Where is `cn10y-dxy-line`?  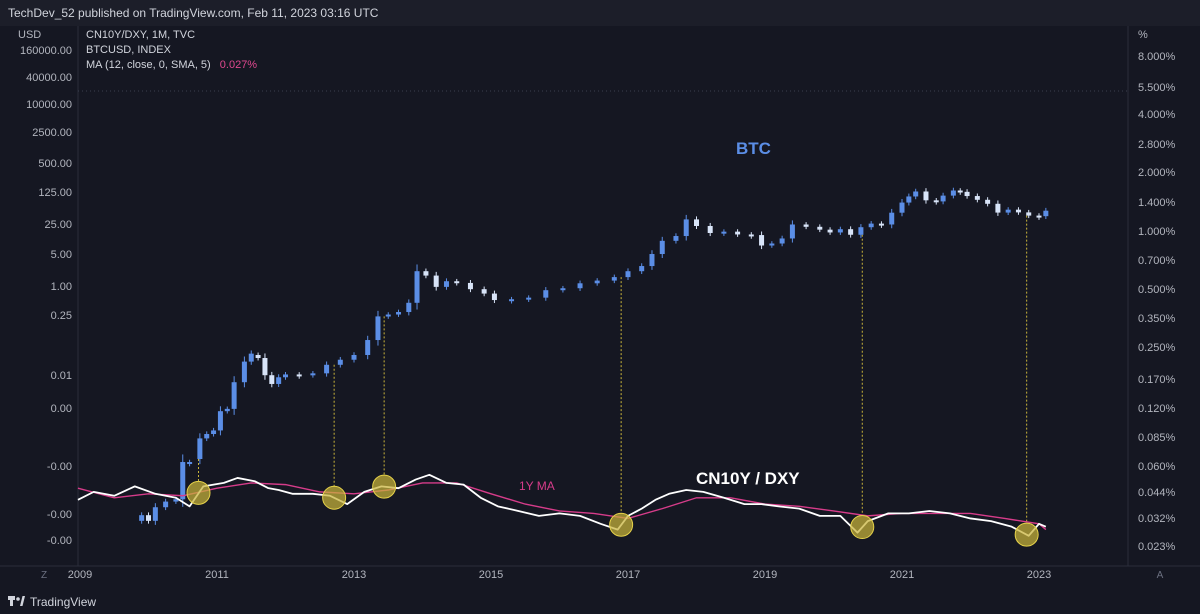 cn10y-dxy-line is located at coordinates (562, 505).